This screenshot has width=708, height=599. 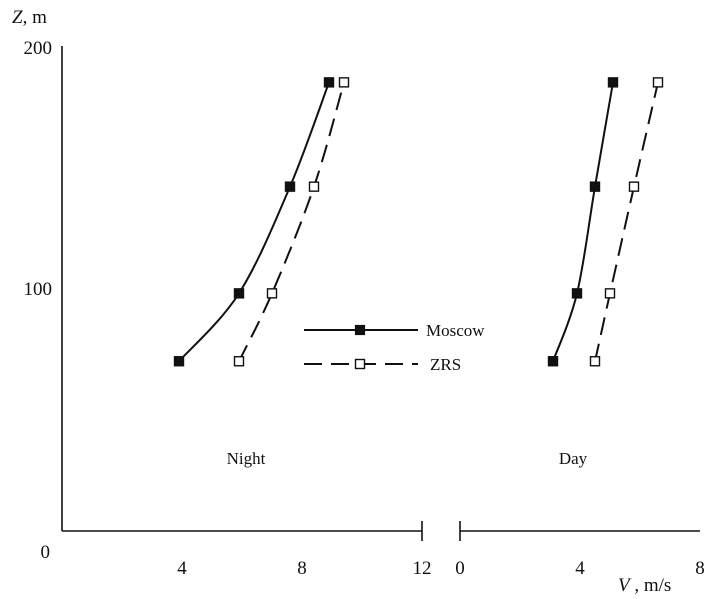 I want to click on series-line-night-moscow, so click(x=254, y=222).